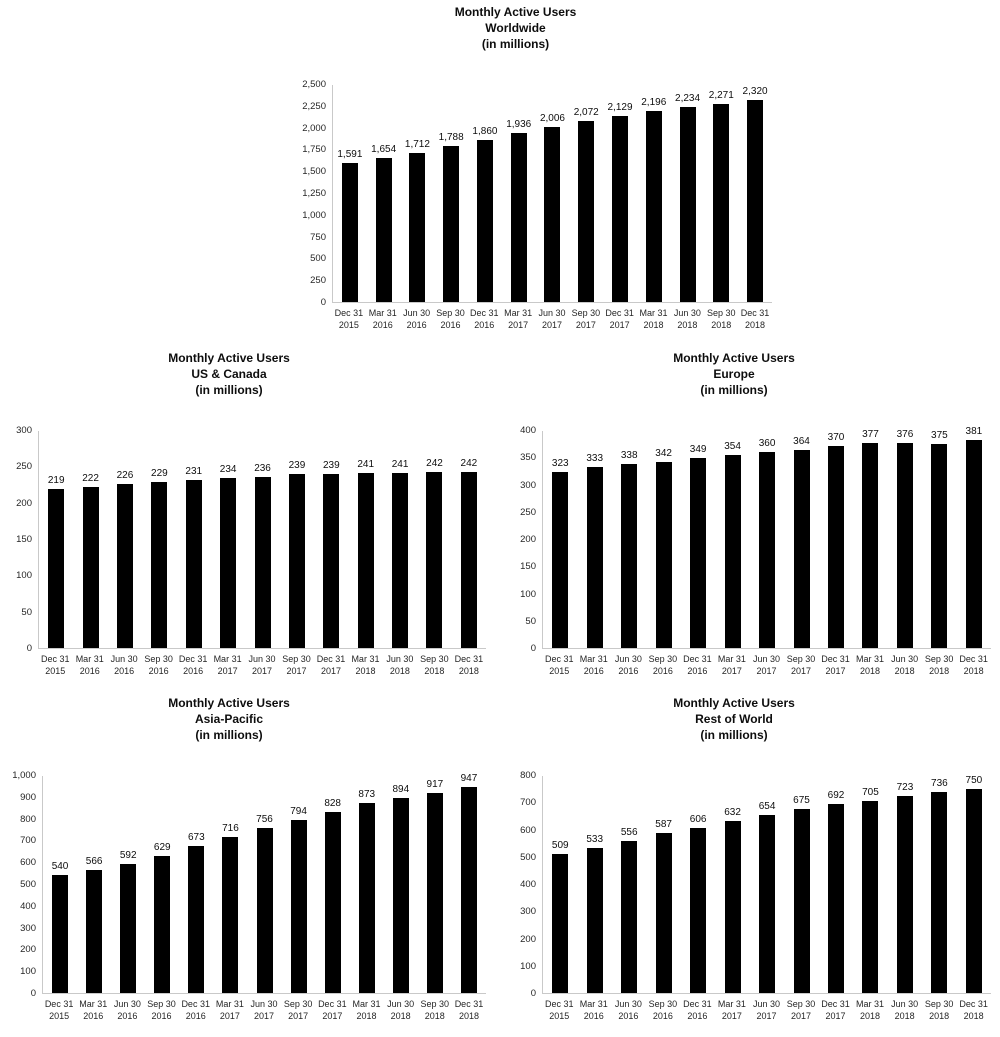  Describe the element at coordinates (28, 950) in the screenshot. I see `y-axis-tick-label: 200` at that location.